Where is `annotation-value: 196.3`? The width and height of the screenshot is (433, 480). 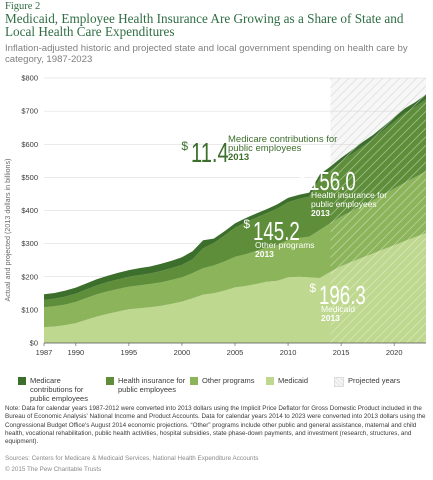
annotation-value: 196.3 is located at coordinates (342, 295).